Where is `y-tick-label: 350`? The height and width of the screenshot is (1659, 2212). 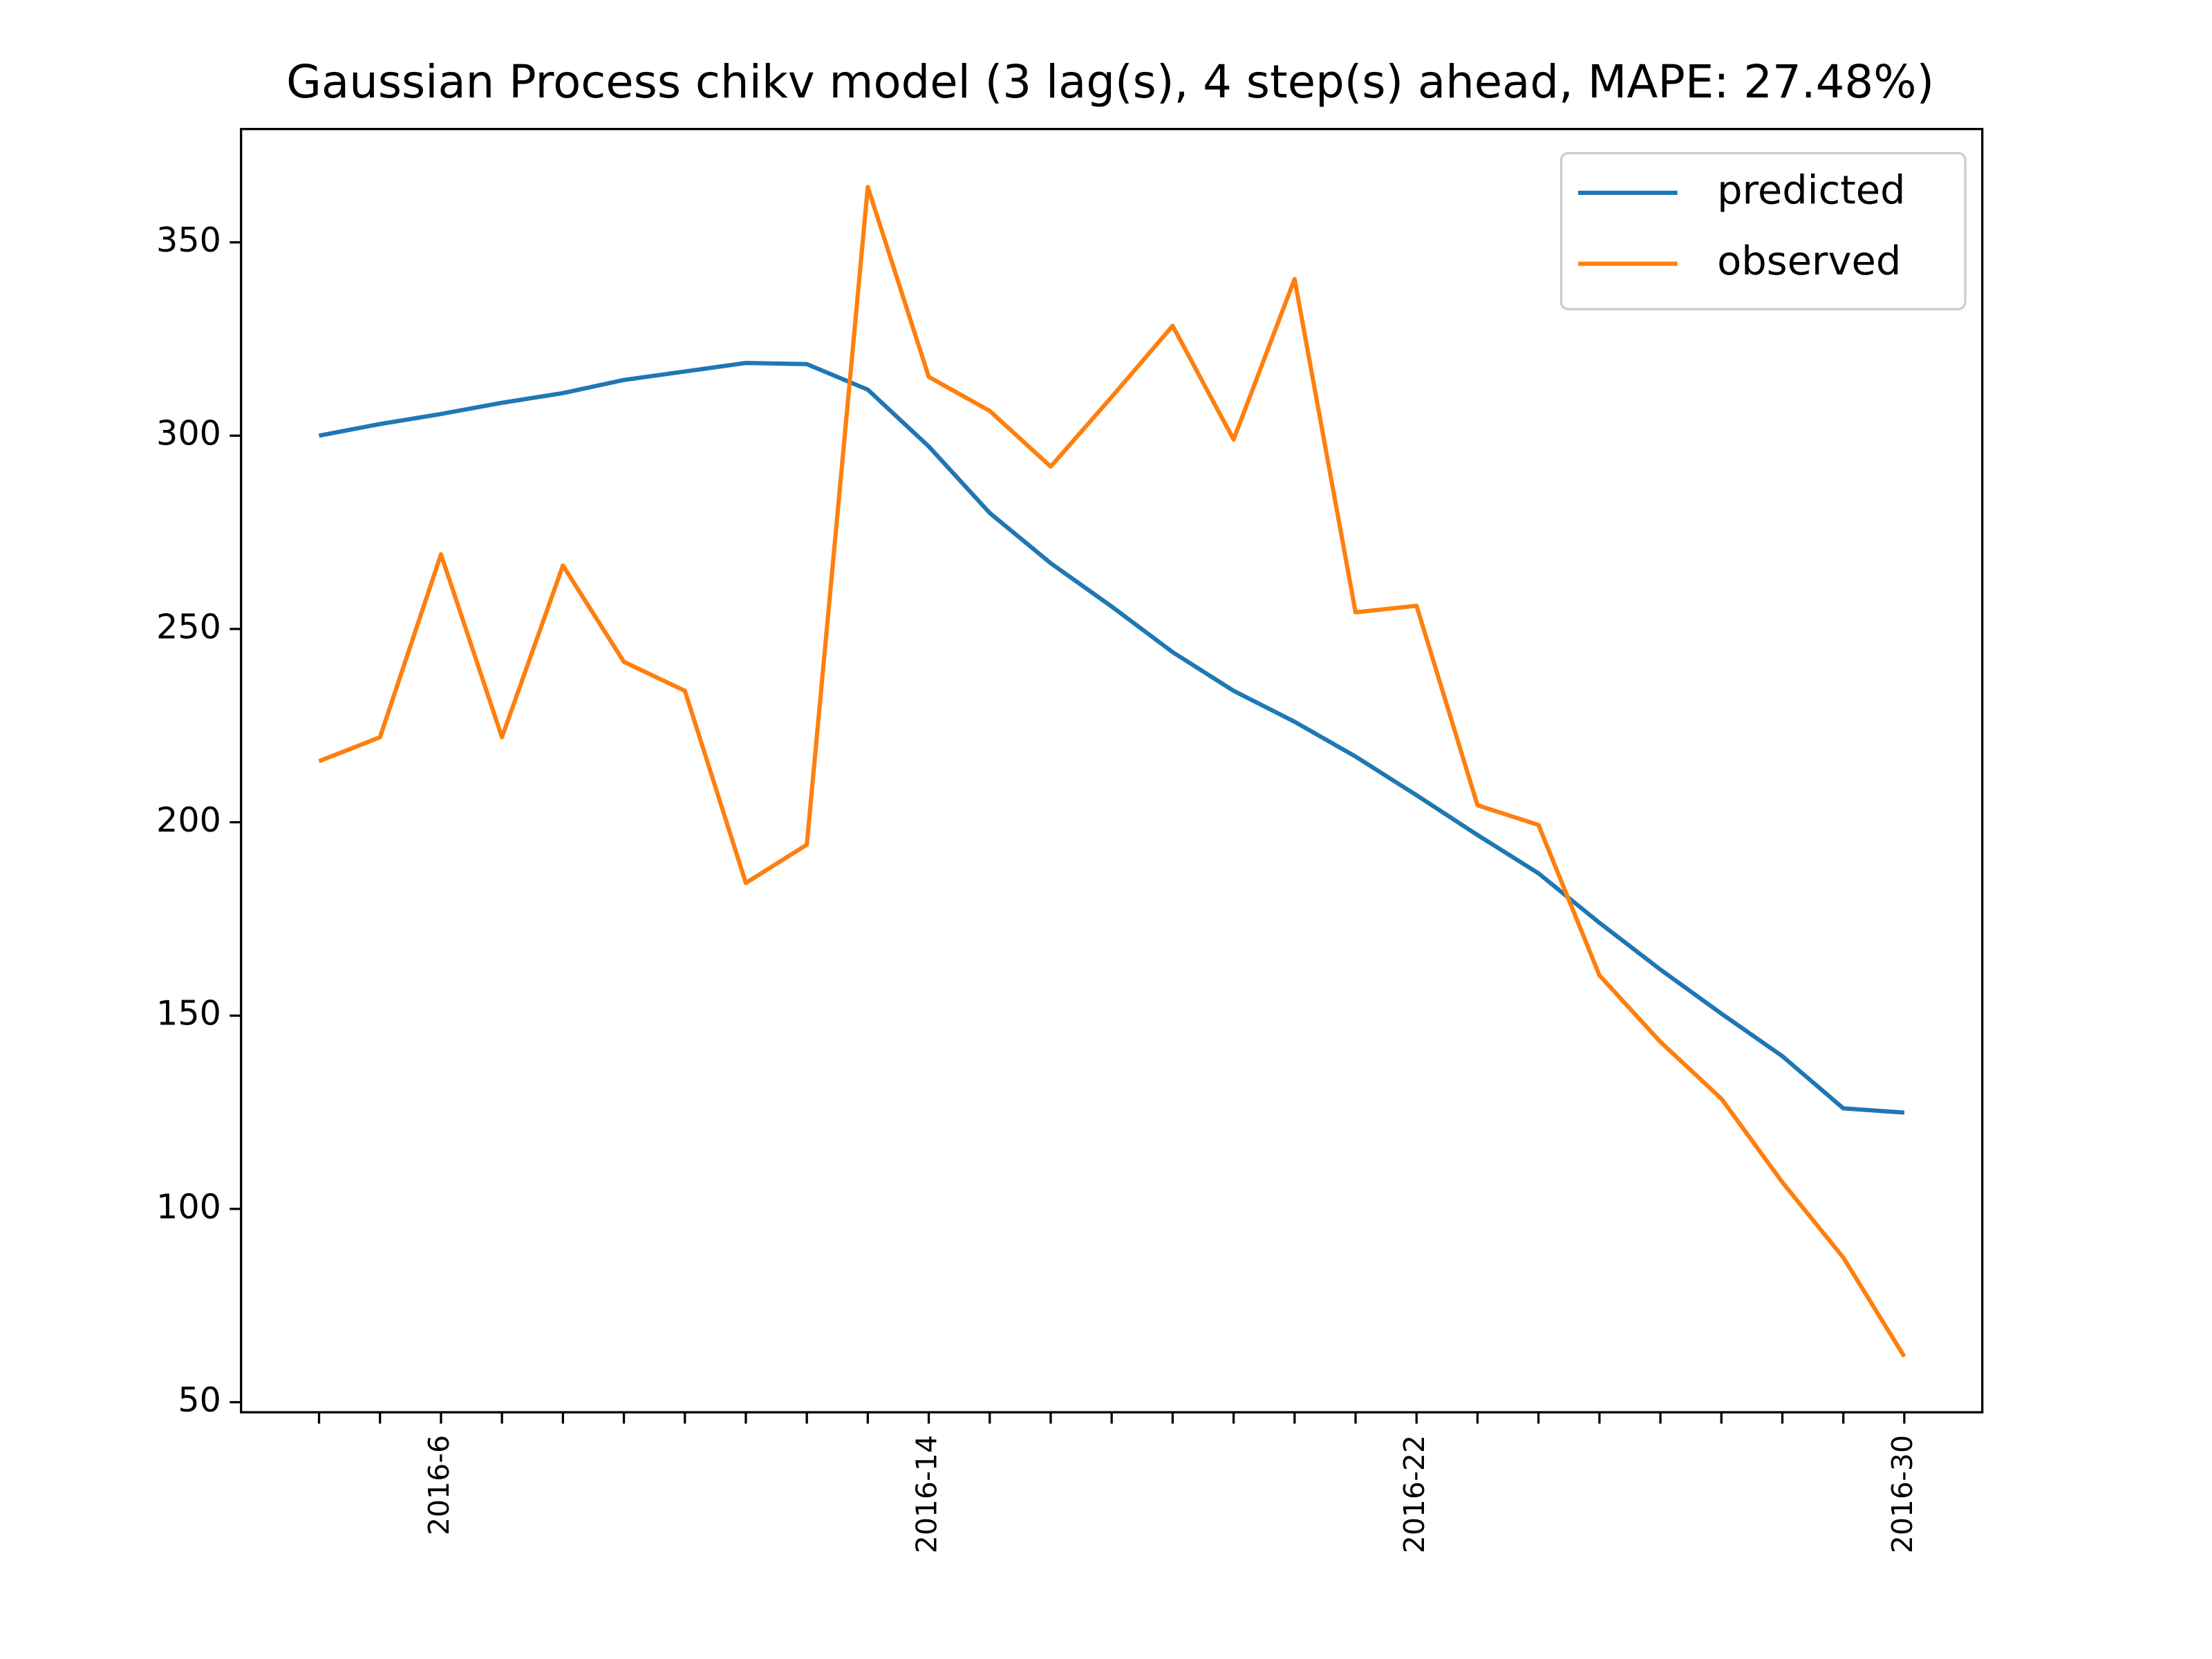
y-tick-label: 350 is located at coordinates (188, 240).